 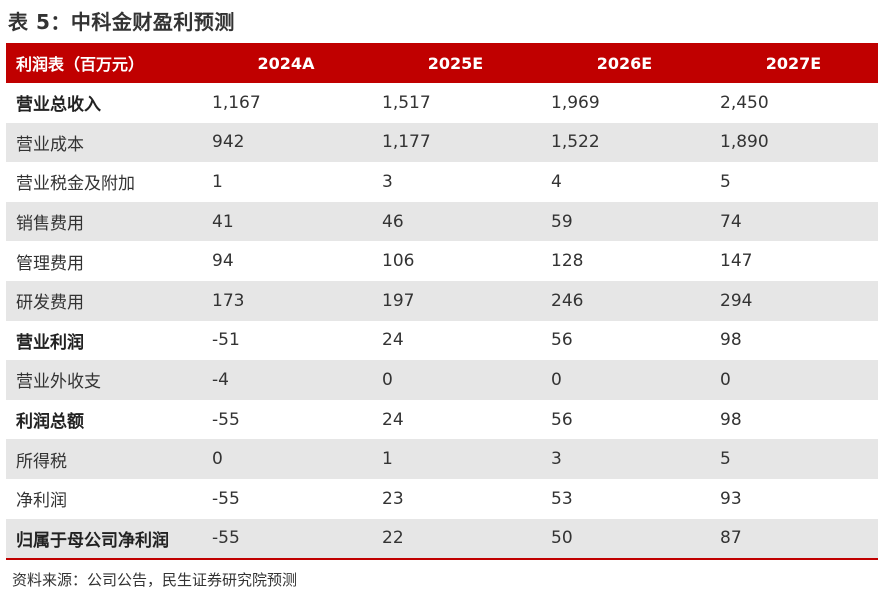 What do you see at coordinates (50, 224) in the screenshot?
I see `row-label: 销售费用` at bounding box center [50, 224].